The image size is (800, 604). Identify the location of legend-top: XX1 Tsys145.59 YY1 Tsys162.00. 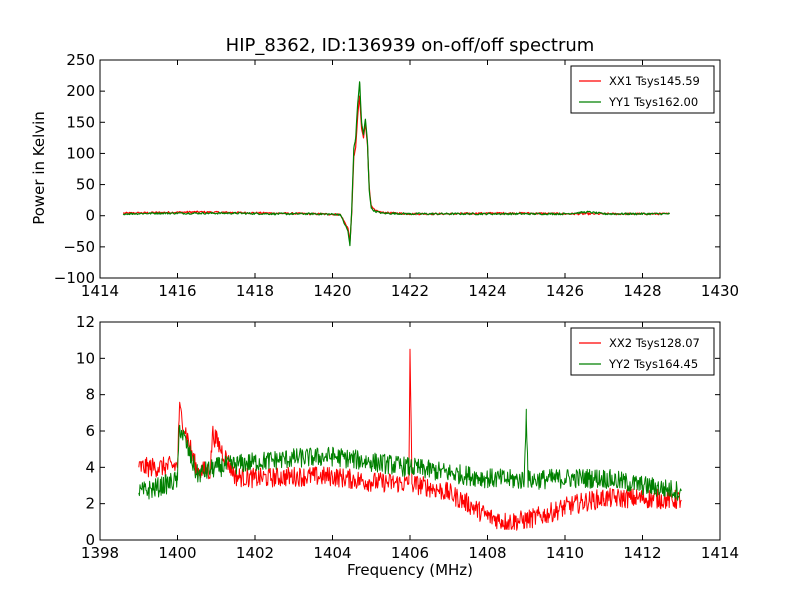
(642, 89).